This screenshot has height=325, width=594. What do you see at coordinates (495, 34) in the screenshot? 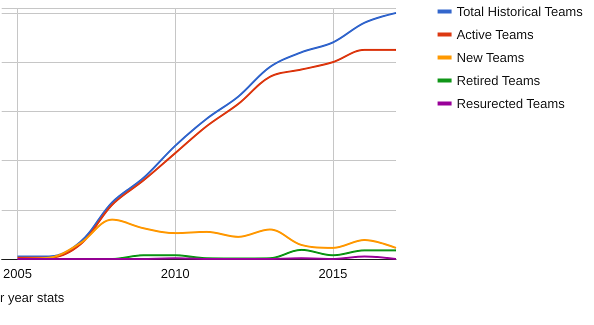
I see `legend-label: Active Teams` at bounding box center [495, 34].